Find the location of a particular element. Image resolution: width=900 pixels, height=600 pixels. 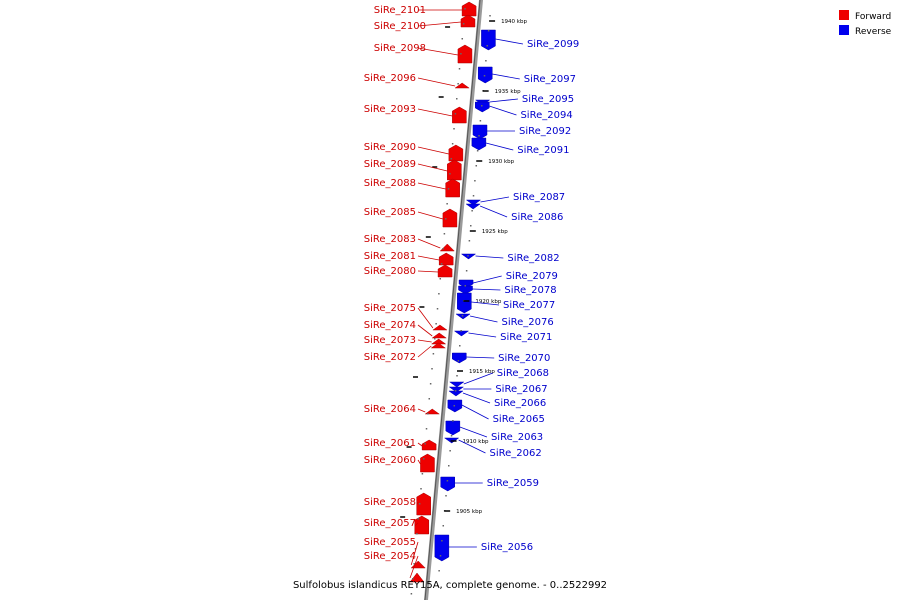

forward-gene-leader is located at coordinates (433, 150).